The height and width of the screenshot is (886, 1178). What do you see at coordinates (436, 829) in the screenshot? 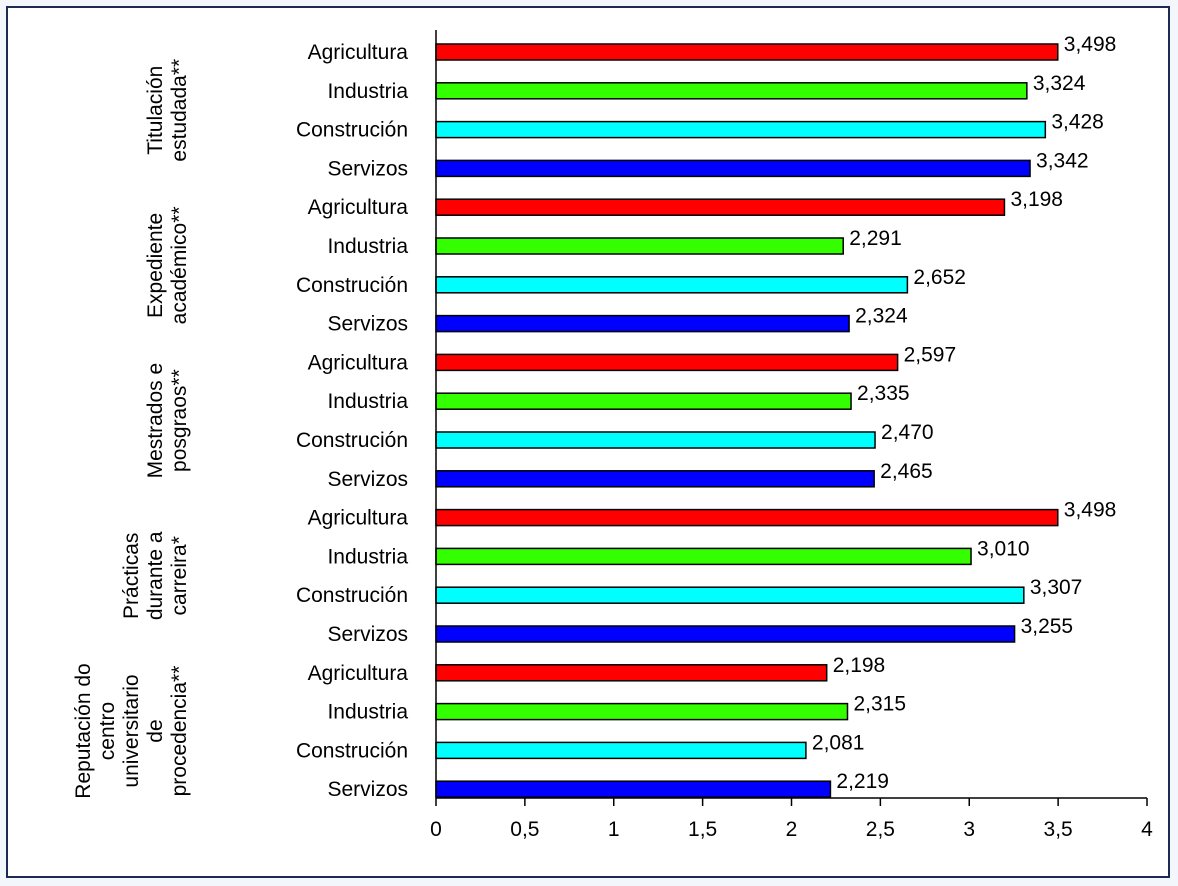
I see `x-tick-label: 0` at bounding box center [436, 829].